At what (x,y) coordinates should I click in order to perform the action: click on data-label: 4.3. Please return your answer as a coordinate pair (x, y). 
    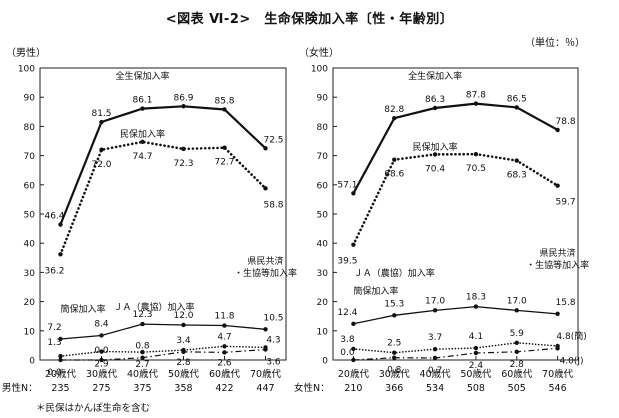
    Looking at the image, I should click on (273, 340).